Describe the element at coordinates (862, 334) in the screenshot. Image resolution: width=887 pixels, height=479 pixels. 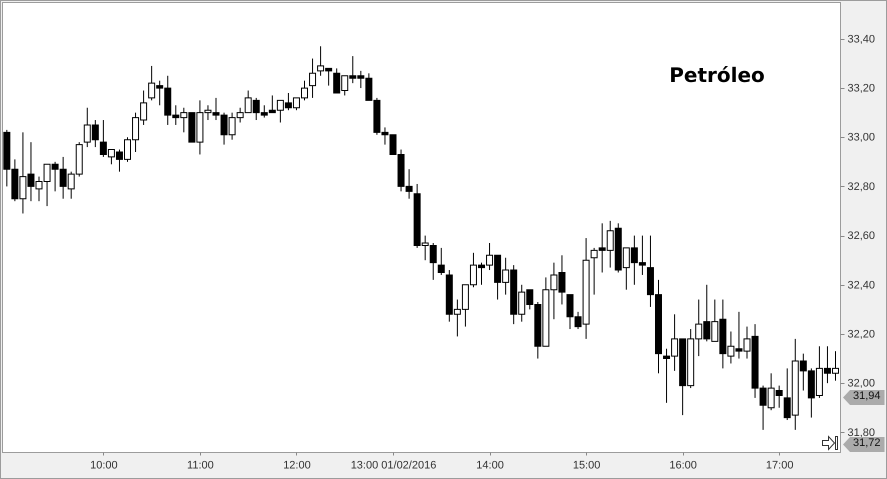
I see `y-tick-label: 32,20` at that location.